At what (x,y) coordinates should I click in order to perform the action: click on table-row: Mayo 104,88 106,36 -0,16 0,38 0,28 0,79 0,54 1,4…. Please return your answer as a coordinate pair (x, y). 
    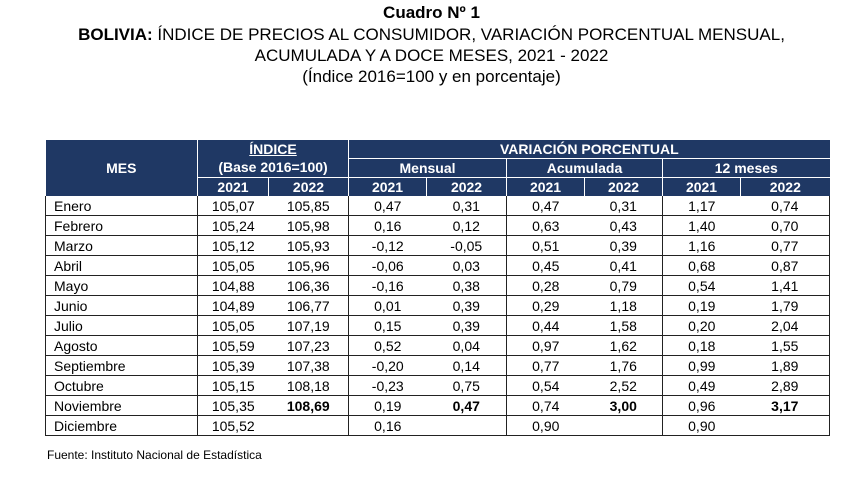
    Looking at the image, I should click on (438, 285).